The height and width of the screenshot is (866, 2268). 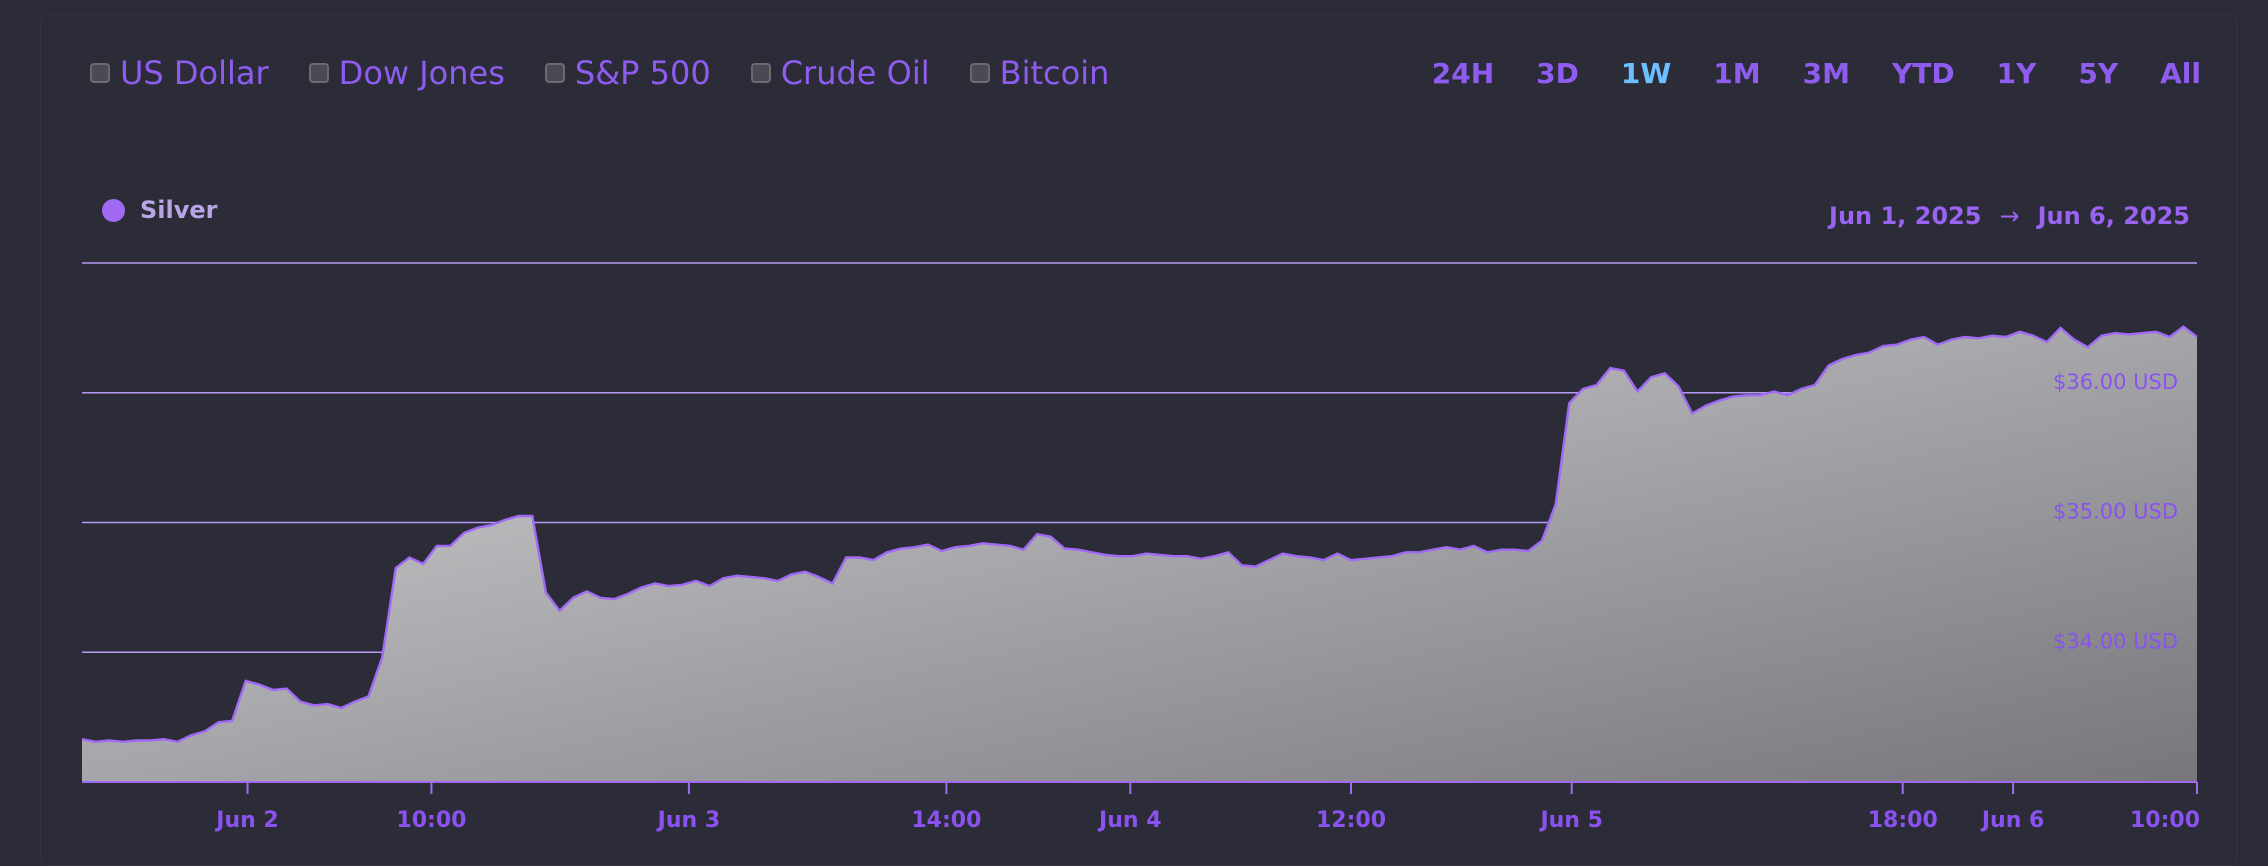 What do you see at coordinates (1129, 820) in the screenshot?
I see `x-tick-label: Jun 4` at bounding box center [1129, 820].